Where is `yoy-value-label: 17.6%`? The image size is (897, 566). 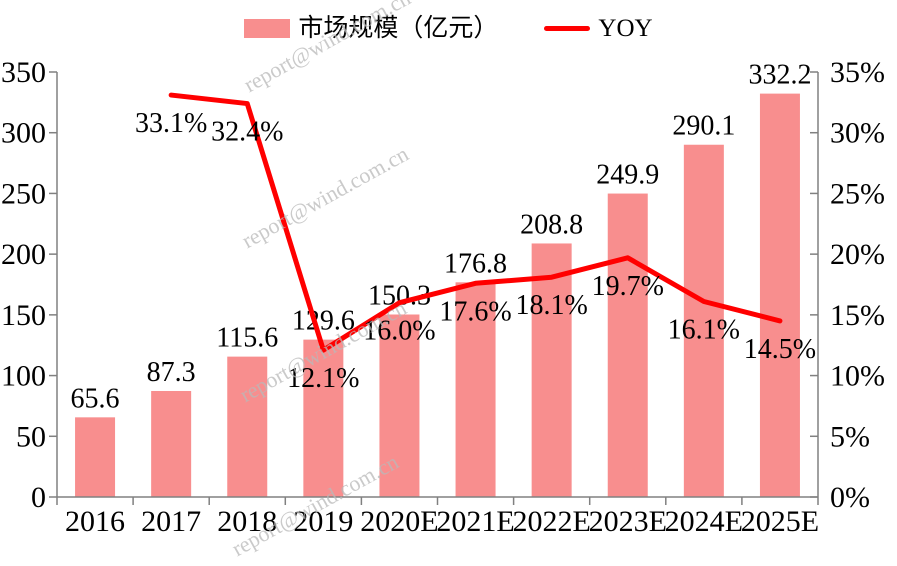
yoy-value-label: 17.6% is located at coordinates (475, 311).